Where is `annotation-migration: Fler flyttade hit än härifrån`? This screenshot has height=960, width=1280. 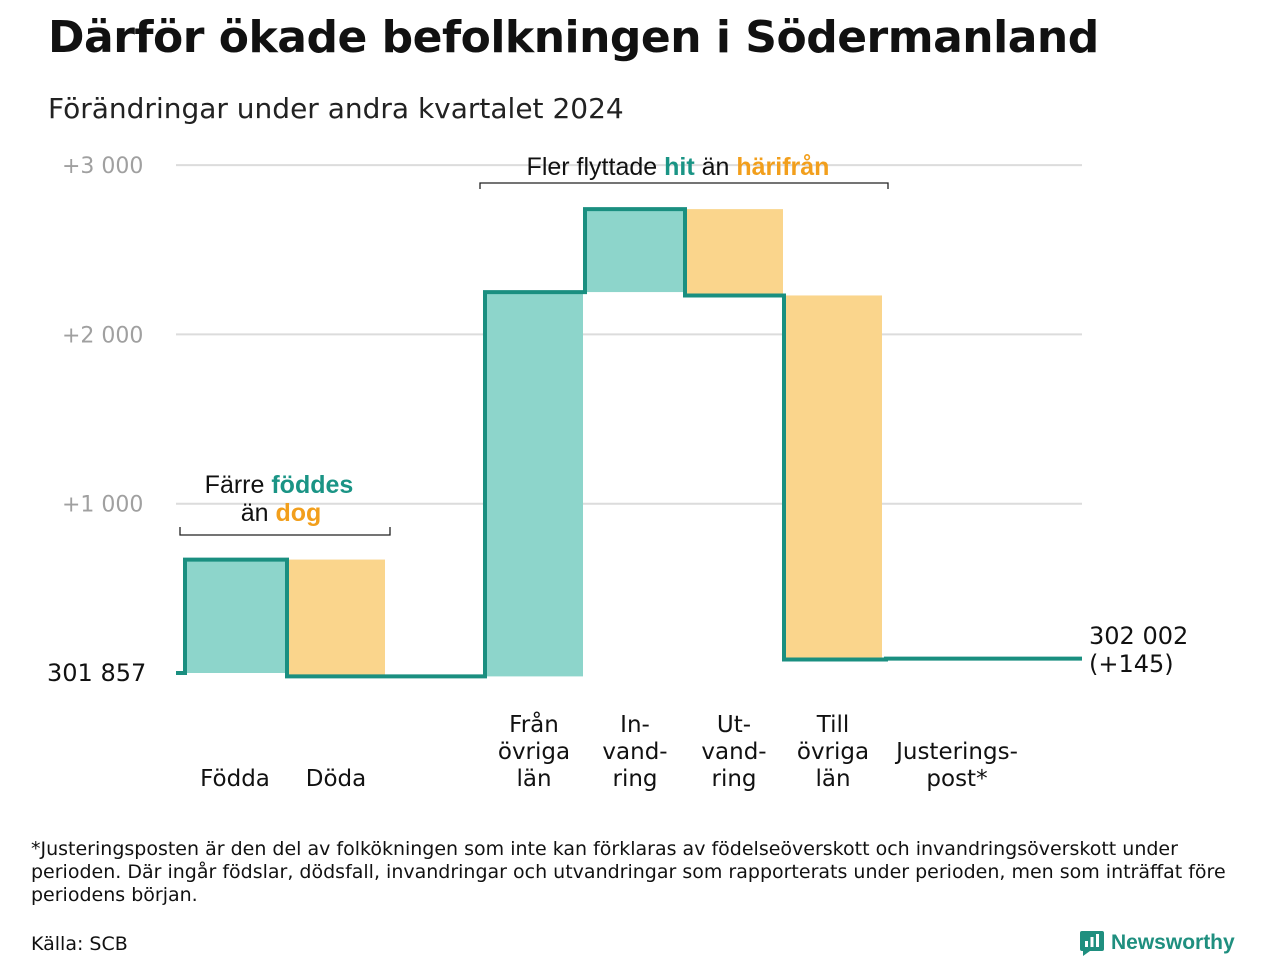
annotation-migration: Fler flyttade hit än härifrån is located at coordinates (678, 167).